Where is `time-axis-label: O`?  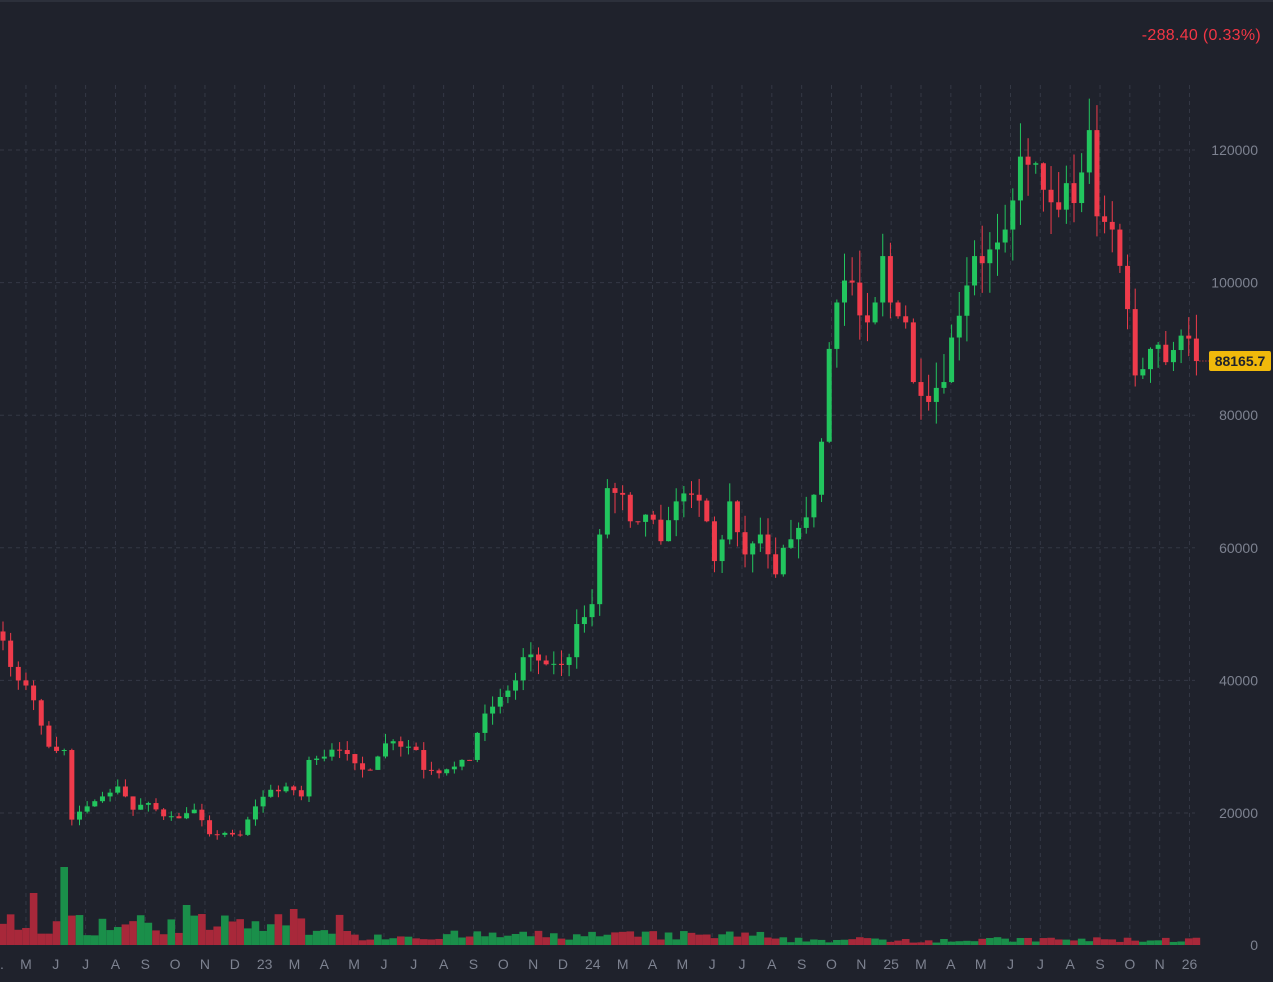 time-axis-label: O is located at coordinates (503, 964).